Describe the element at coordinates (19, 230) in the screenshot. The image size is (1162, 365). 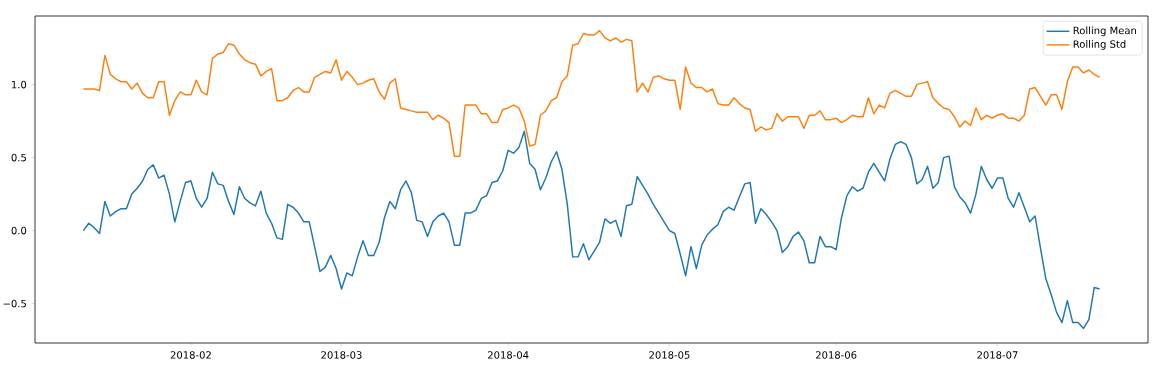
I see `y-tick-label: 0.0` at that location.